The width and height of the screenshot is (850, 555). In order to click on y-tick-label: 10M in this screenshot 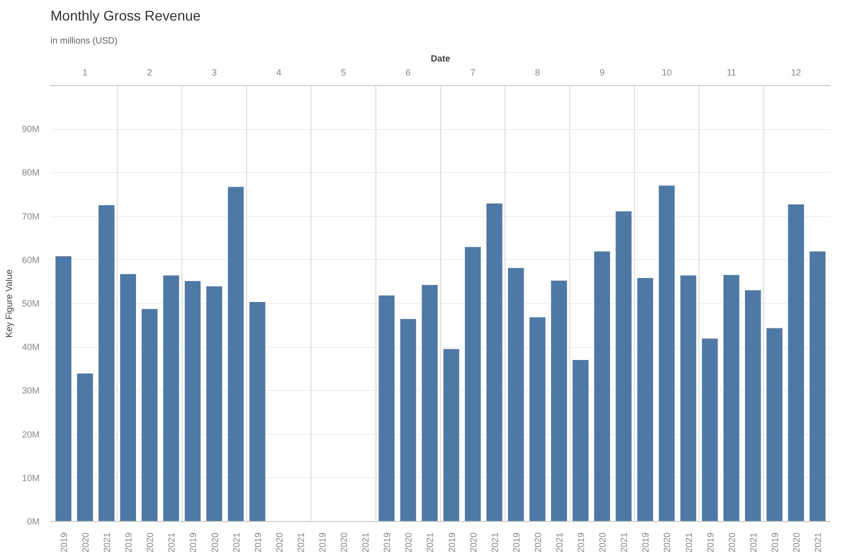, I will do `click(31, 477)`.